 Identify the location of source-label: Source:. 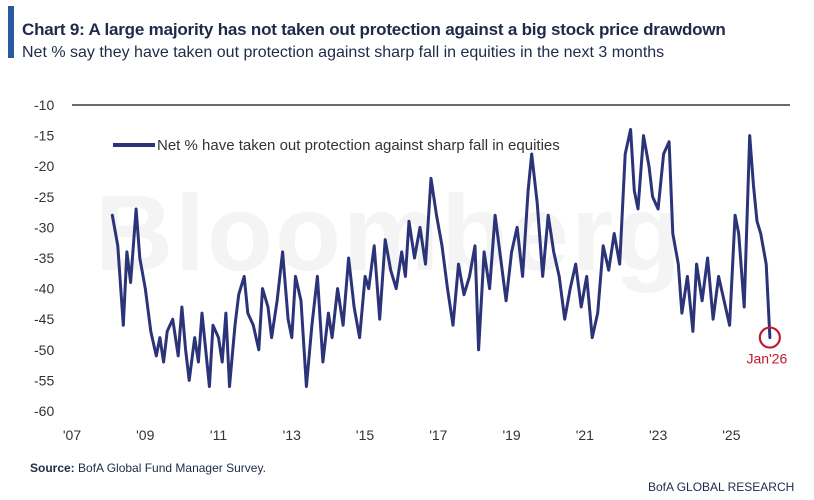
(52, 468).